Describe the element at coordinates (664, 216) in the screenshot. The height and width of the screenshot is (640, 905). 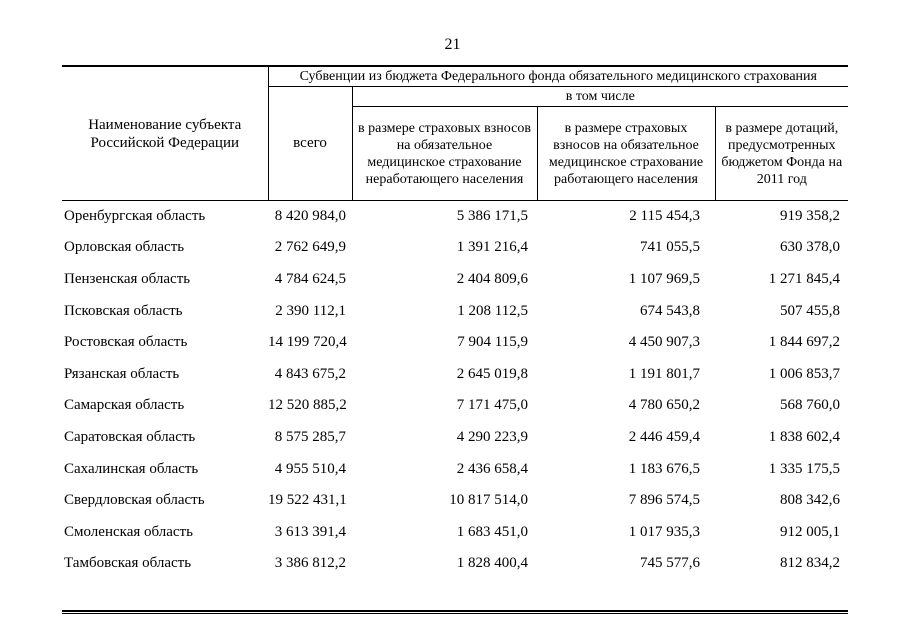
I see `working-cell: 2 115 454,3` at that location.